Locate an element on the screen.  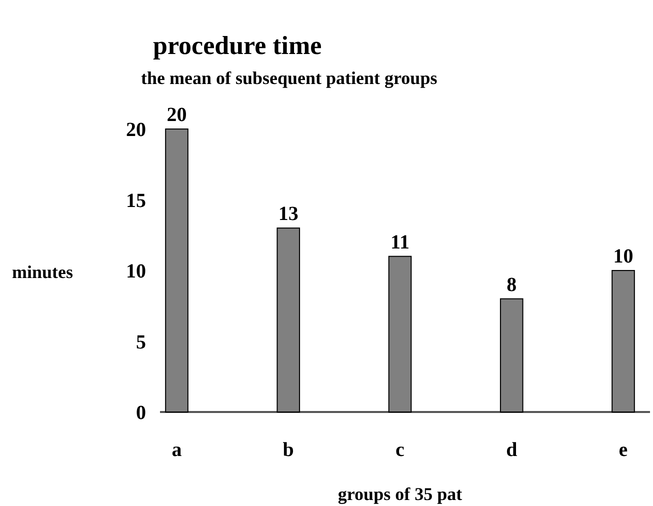
y-tick-label: 15 is located at coordinates (136, 201).